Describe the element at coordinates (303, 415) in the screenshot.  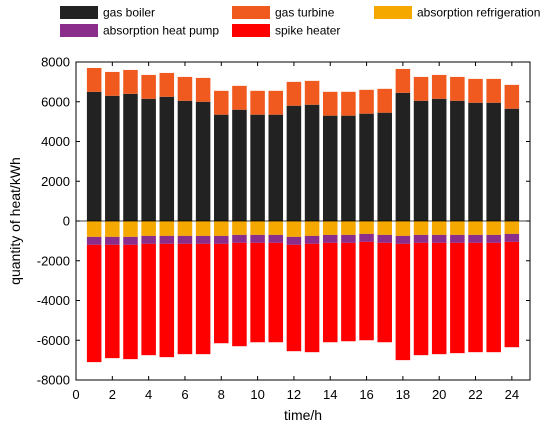
I see `x-axis-label: time/h` at that location.